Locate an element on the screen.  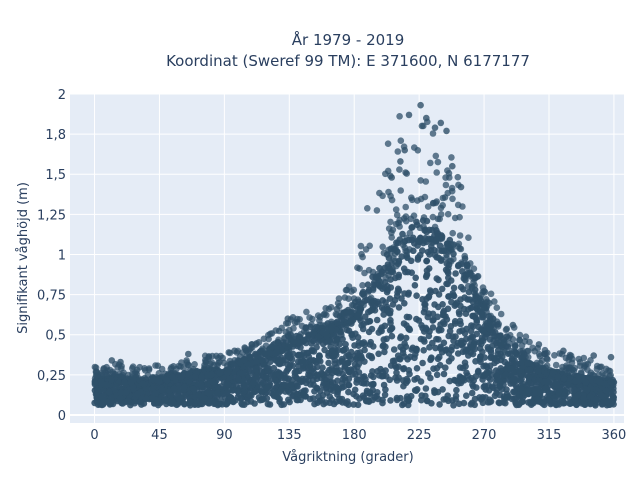
x-tick-label: 225 is located at coordinates (419, 435).